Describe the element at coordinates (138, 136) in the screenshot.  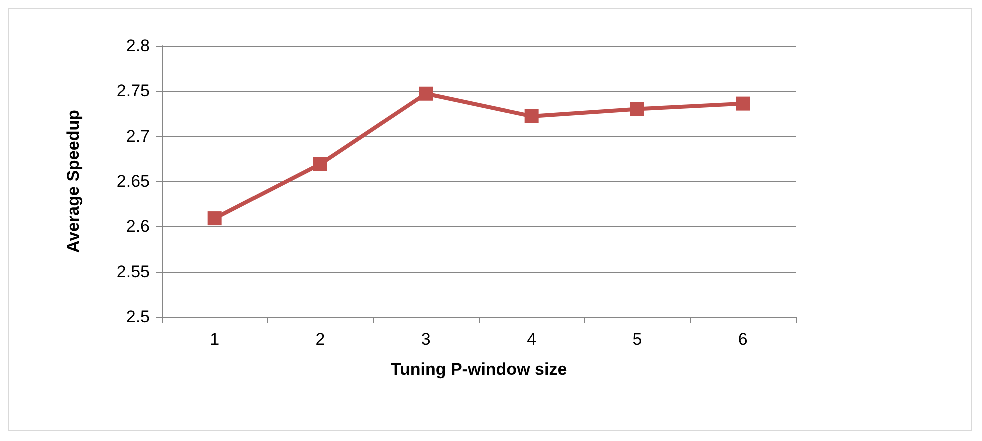
I see `y-tick-label: 2.7` at that location.